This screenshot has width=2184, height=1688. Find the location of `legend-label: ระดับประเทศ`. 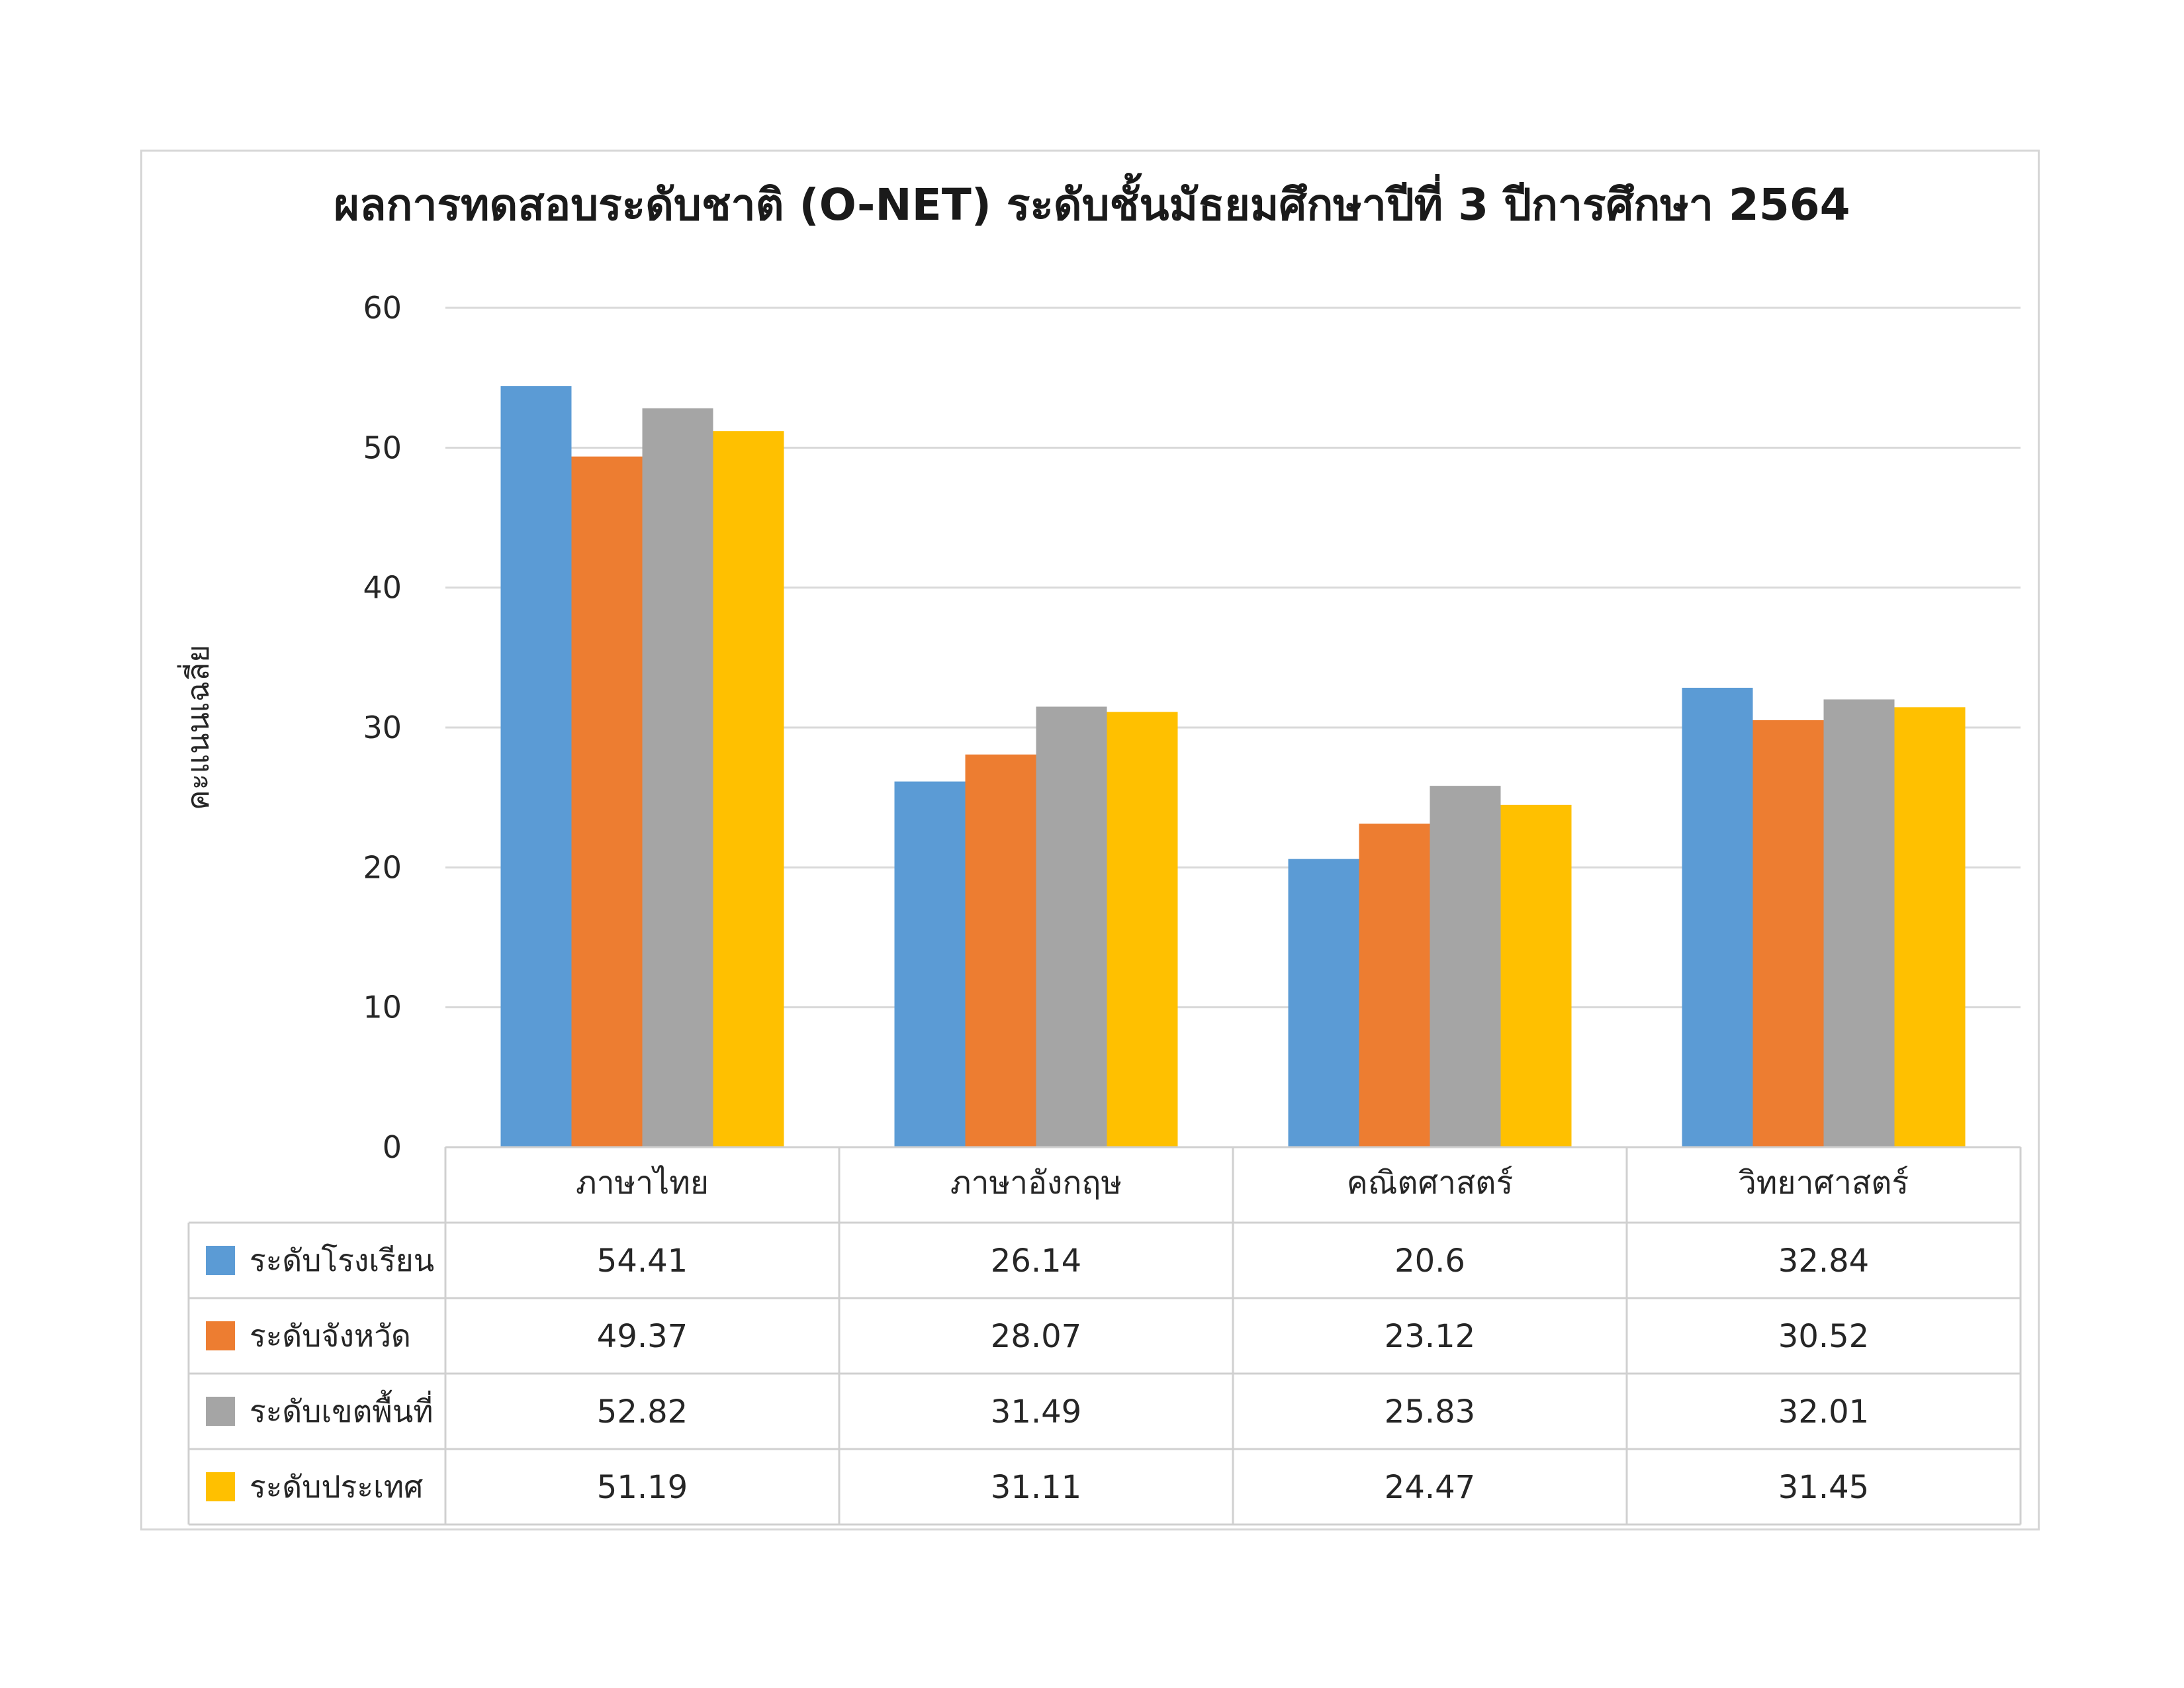

legend-label: ระดับประเทศ is located at coordinates (336, 1487).